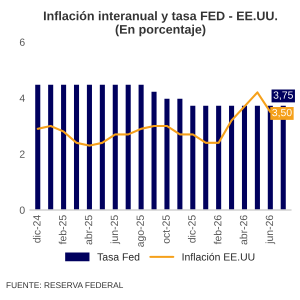 The height and width of the screenshot is (300, 300). What do you see at coordinates (62, 229) in the screenshot?
I see `x-tick-label: feb-25` at bounding box center [62, 229].